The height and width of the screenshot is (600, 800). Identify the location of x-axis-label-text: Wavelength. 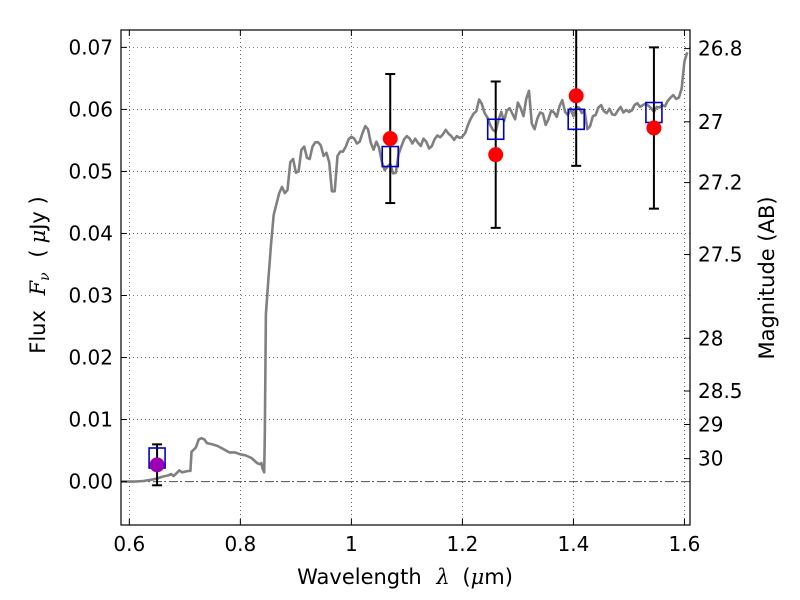
(359, 577).